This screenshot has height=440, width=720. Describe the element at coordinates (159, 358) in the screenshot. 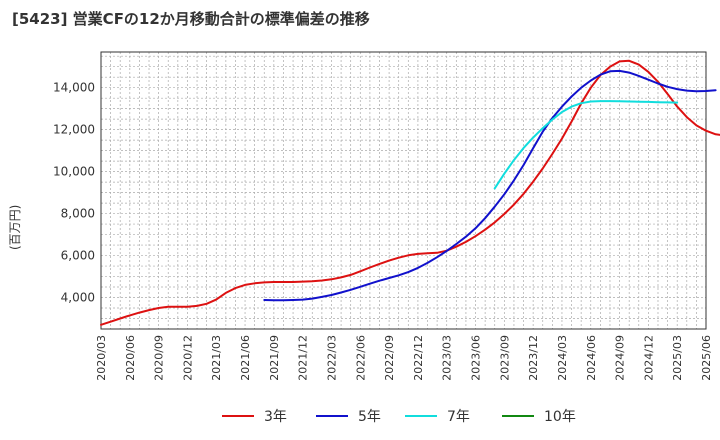

I see `x-tick-label: 2020/09` at that location.